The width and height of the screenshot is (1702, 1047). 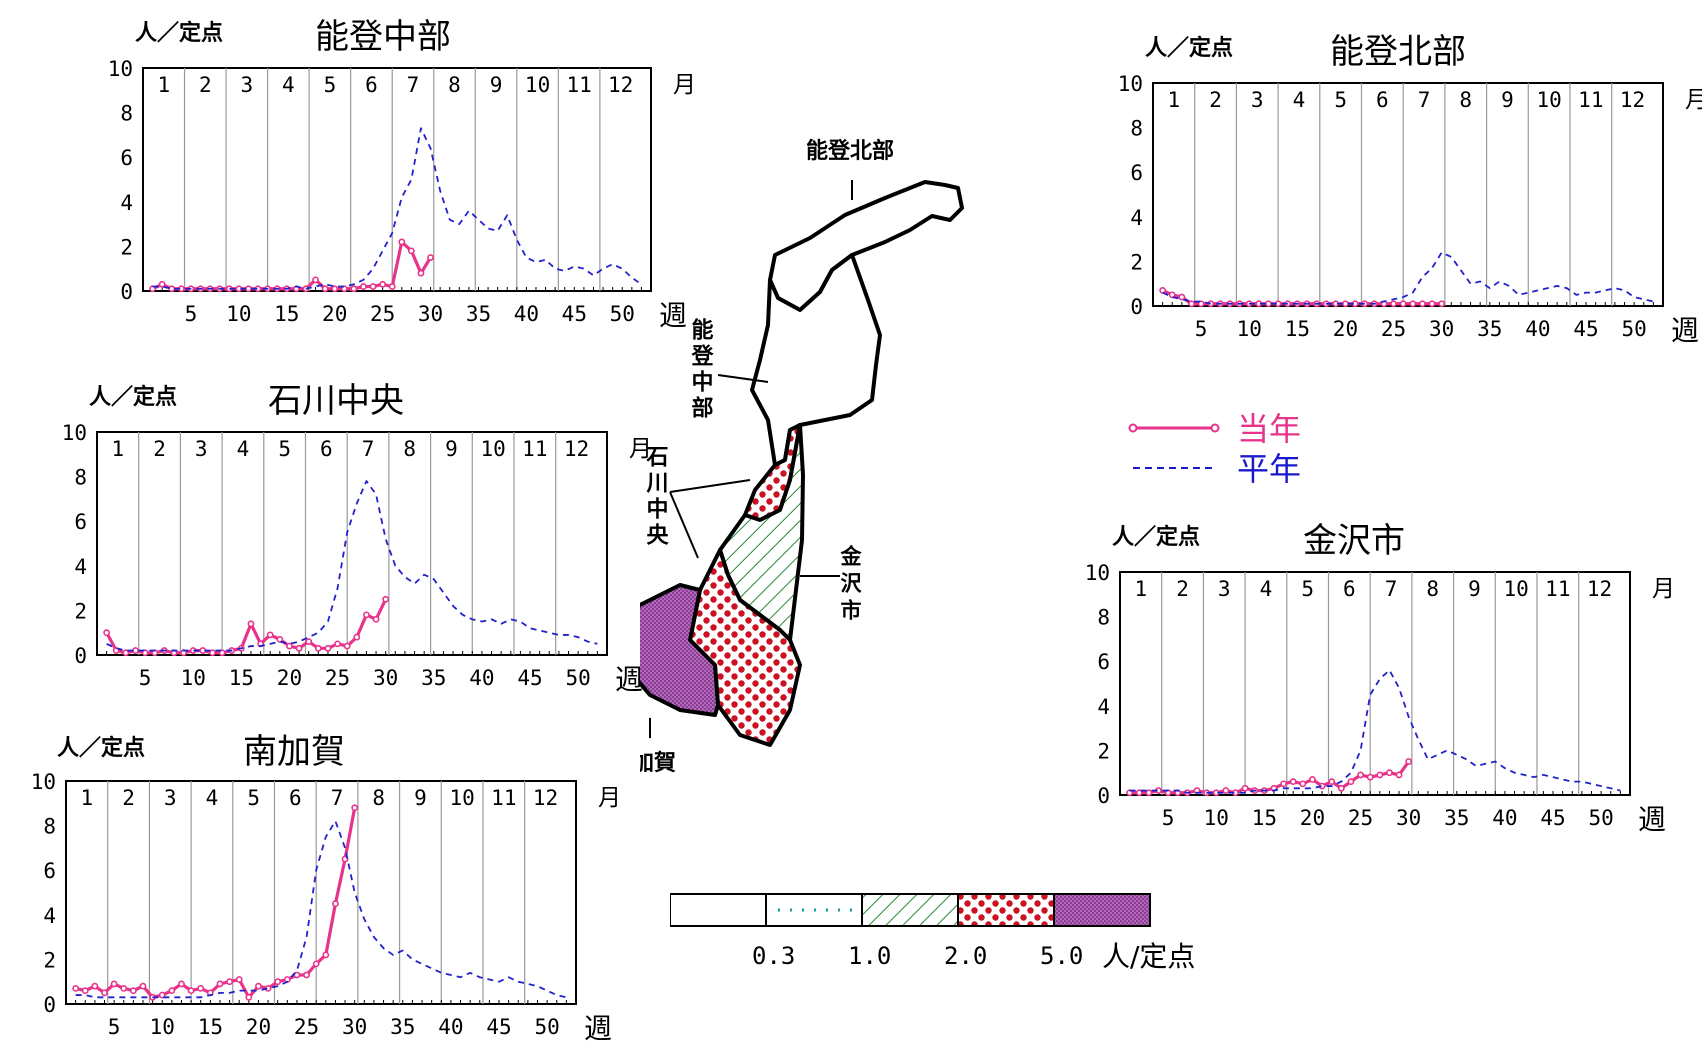 What do you see at coordinates (1136, 129) in the screenshot?
I see `chart-noto_north-ytick-8: 8` at bounding box center [1136, 129].